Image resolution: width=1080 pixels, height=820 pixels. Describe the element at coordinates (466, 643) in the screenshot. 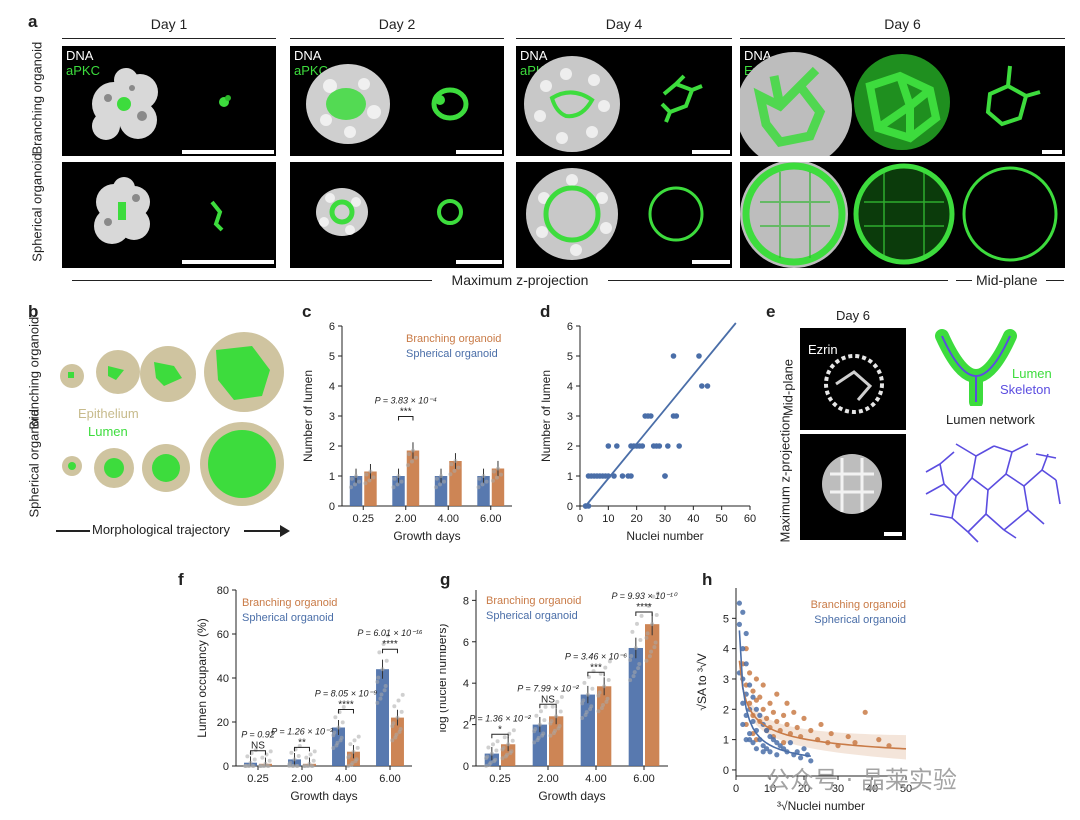

I see `y-tick-label: 6` at that location.